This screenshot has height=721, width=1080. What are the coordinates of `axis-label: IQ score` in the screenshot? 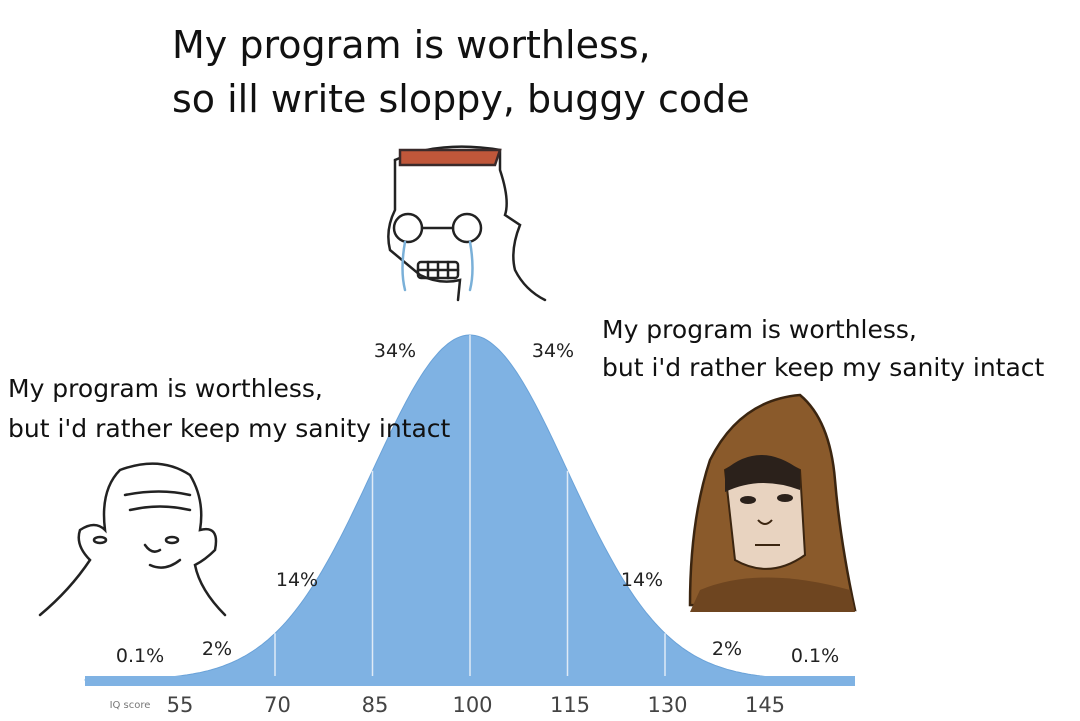 It's located at (130, 705).